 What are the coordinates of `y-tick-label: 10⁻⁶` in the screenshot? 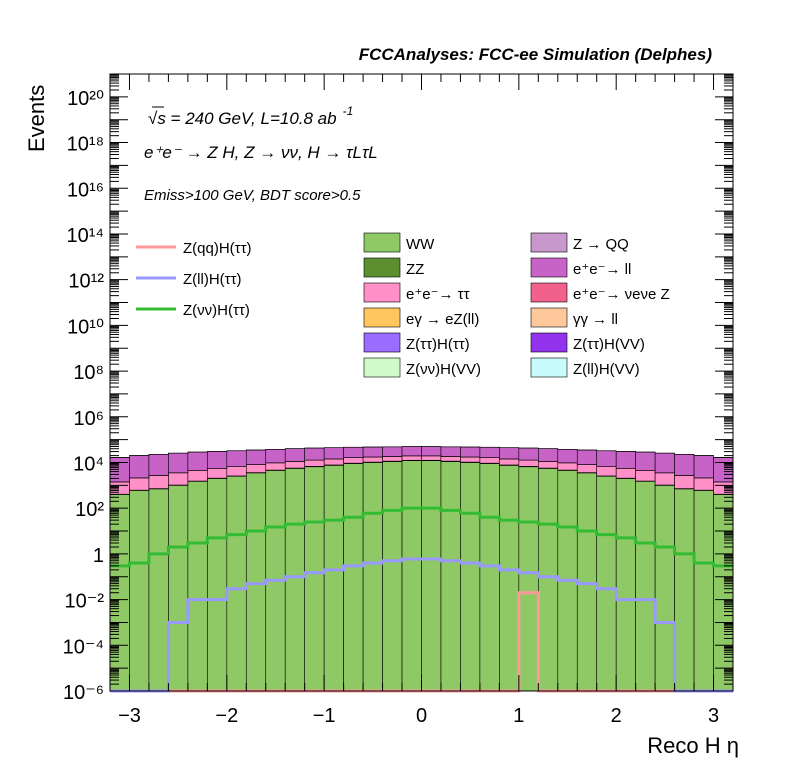 It's located at (83, 693).